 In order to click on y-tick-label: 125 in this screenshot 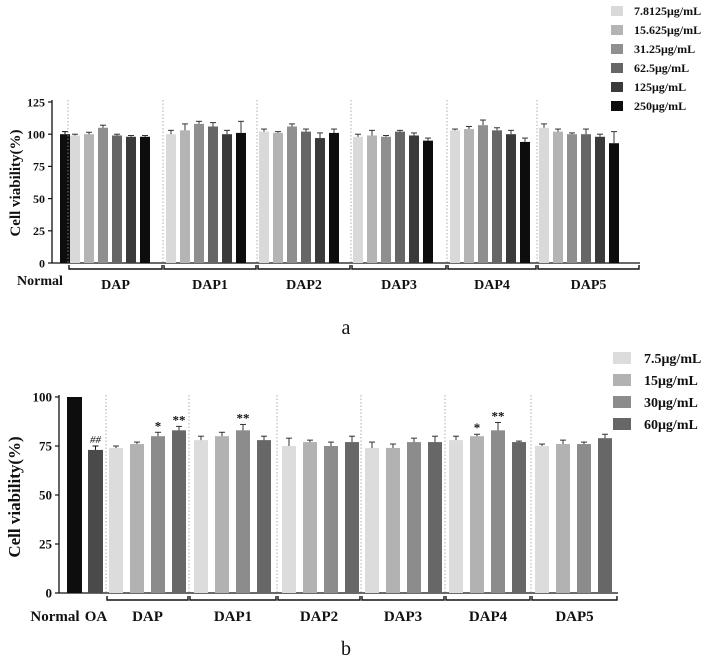, I will do `click(36, 102)`.